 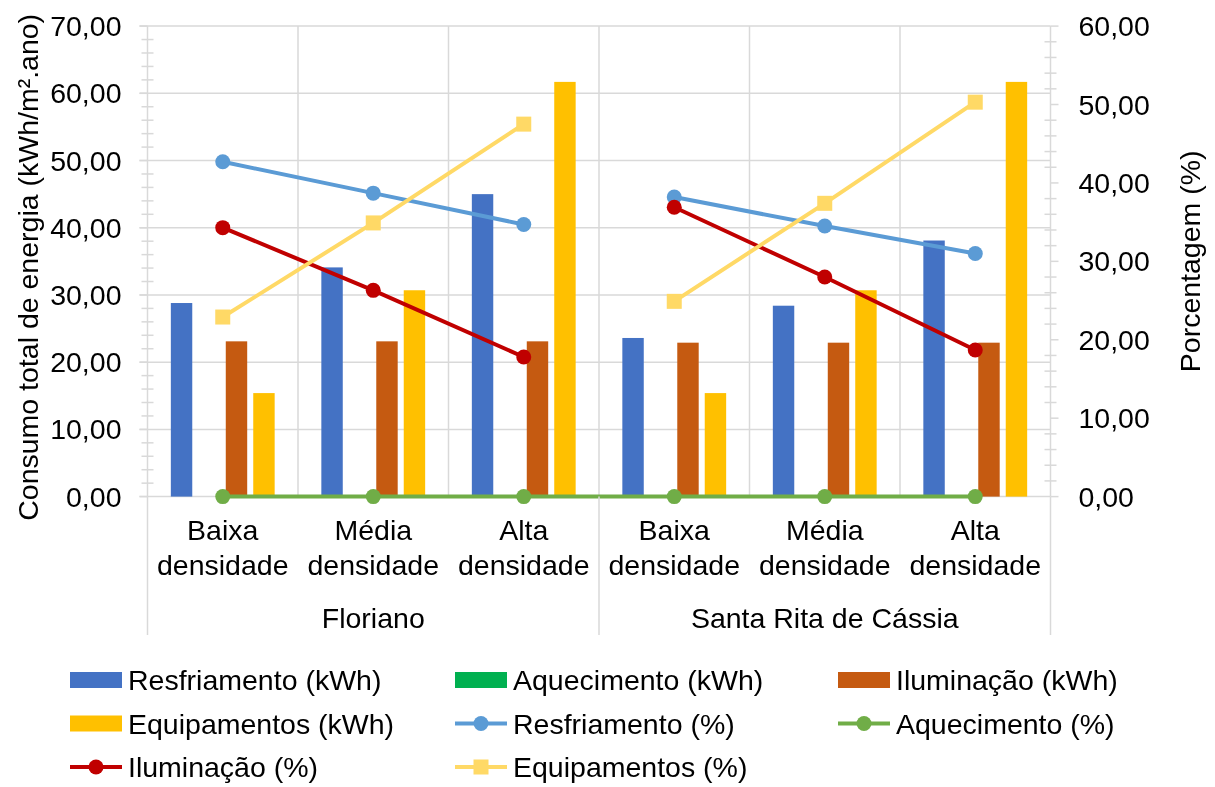 What do you see at coordinates (86, 227) in the screenshot?
I see `y-tick-label: 40,00` at bounding box center [86, 227].